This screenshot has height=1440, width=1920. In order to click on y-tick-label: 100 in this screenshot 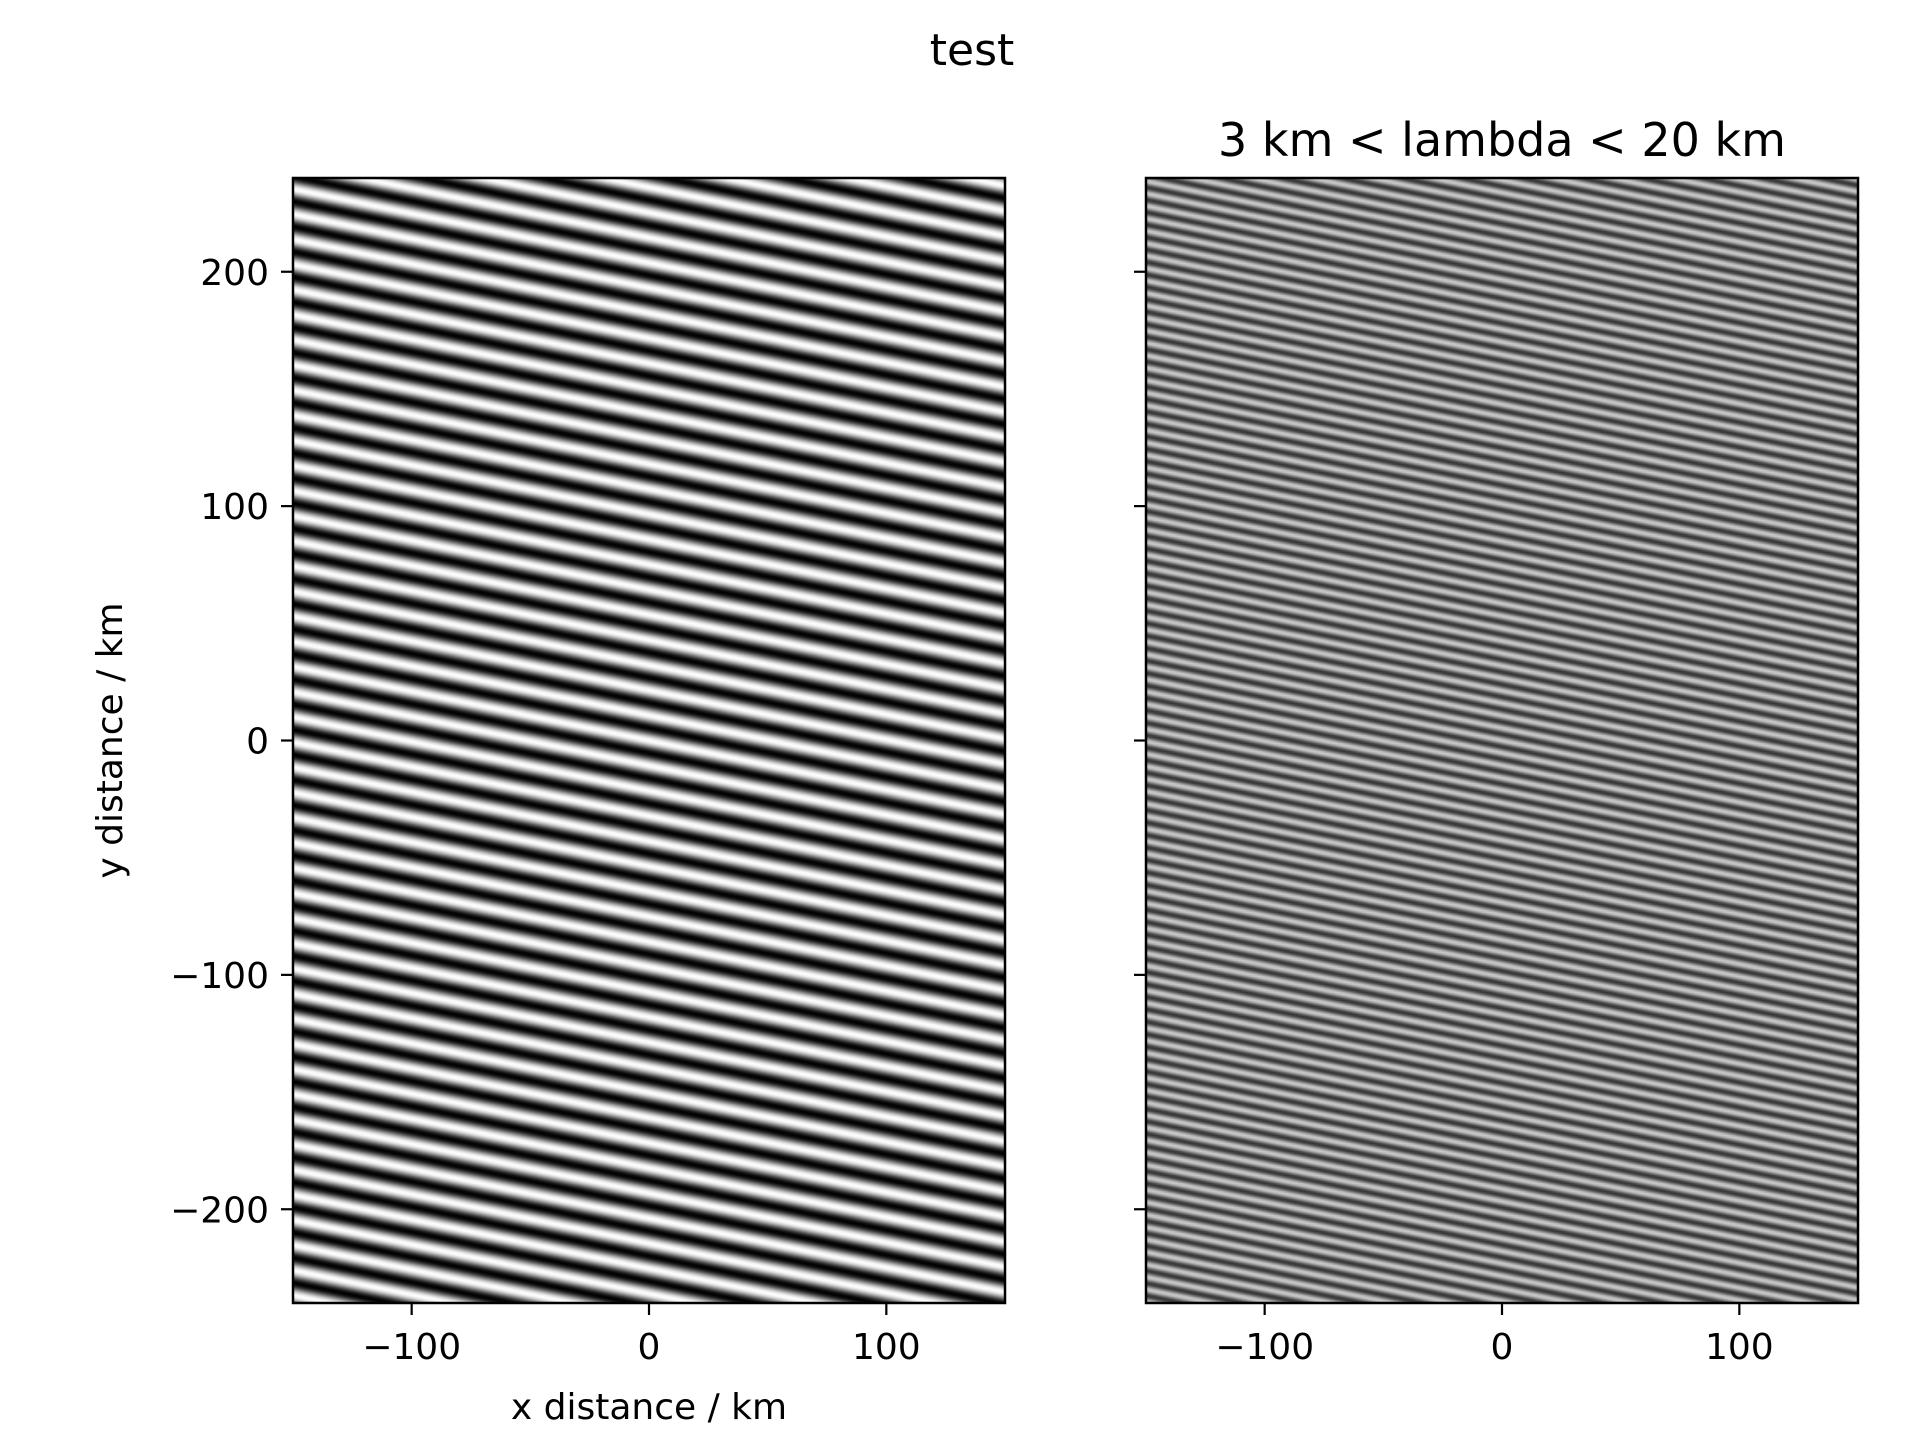, I will do `click(234, 507)`.